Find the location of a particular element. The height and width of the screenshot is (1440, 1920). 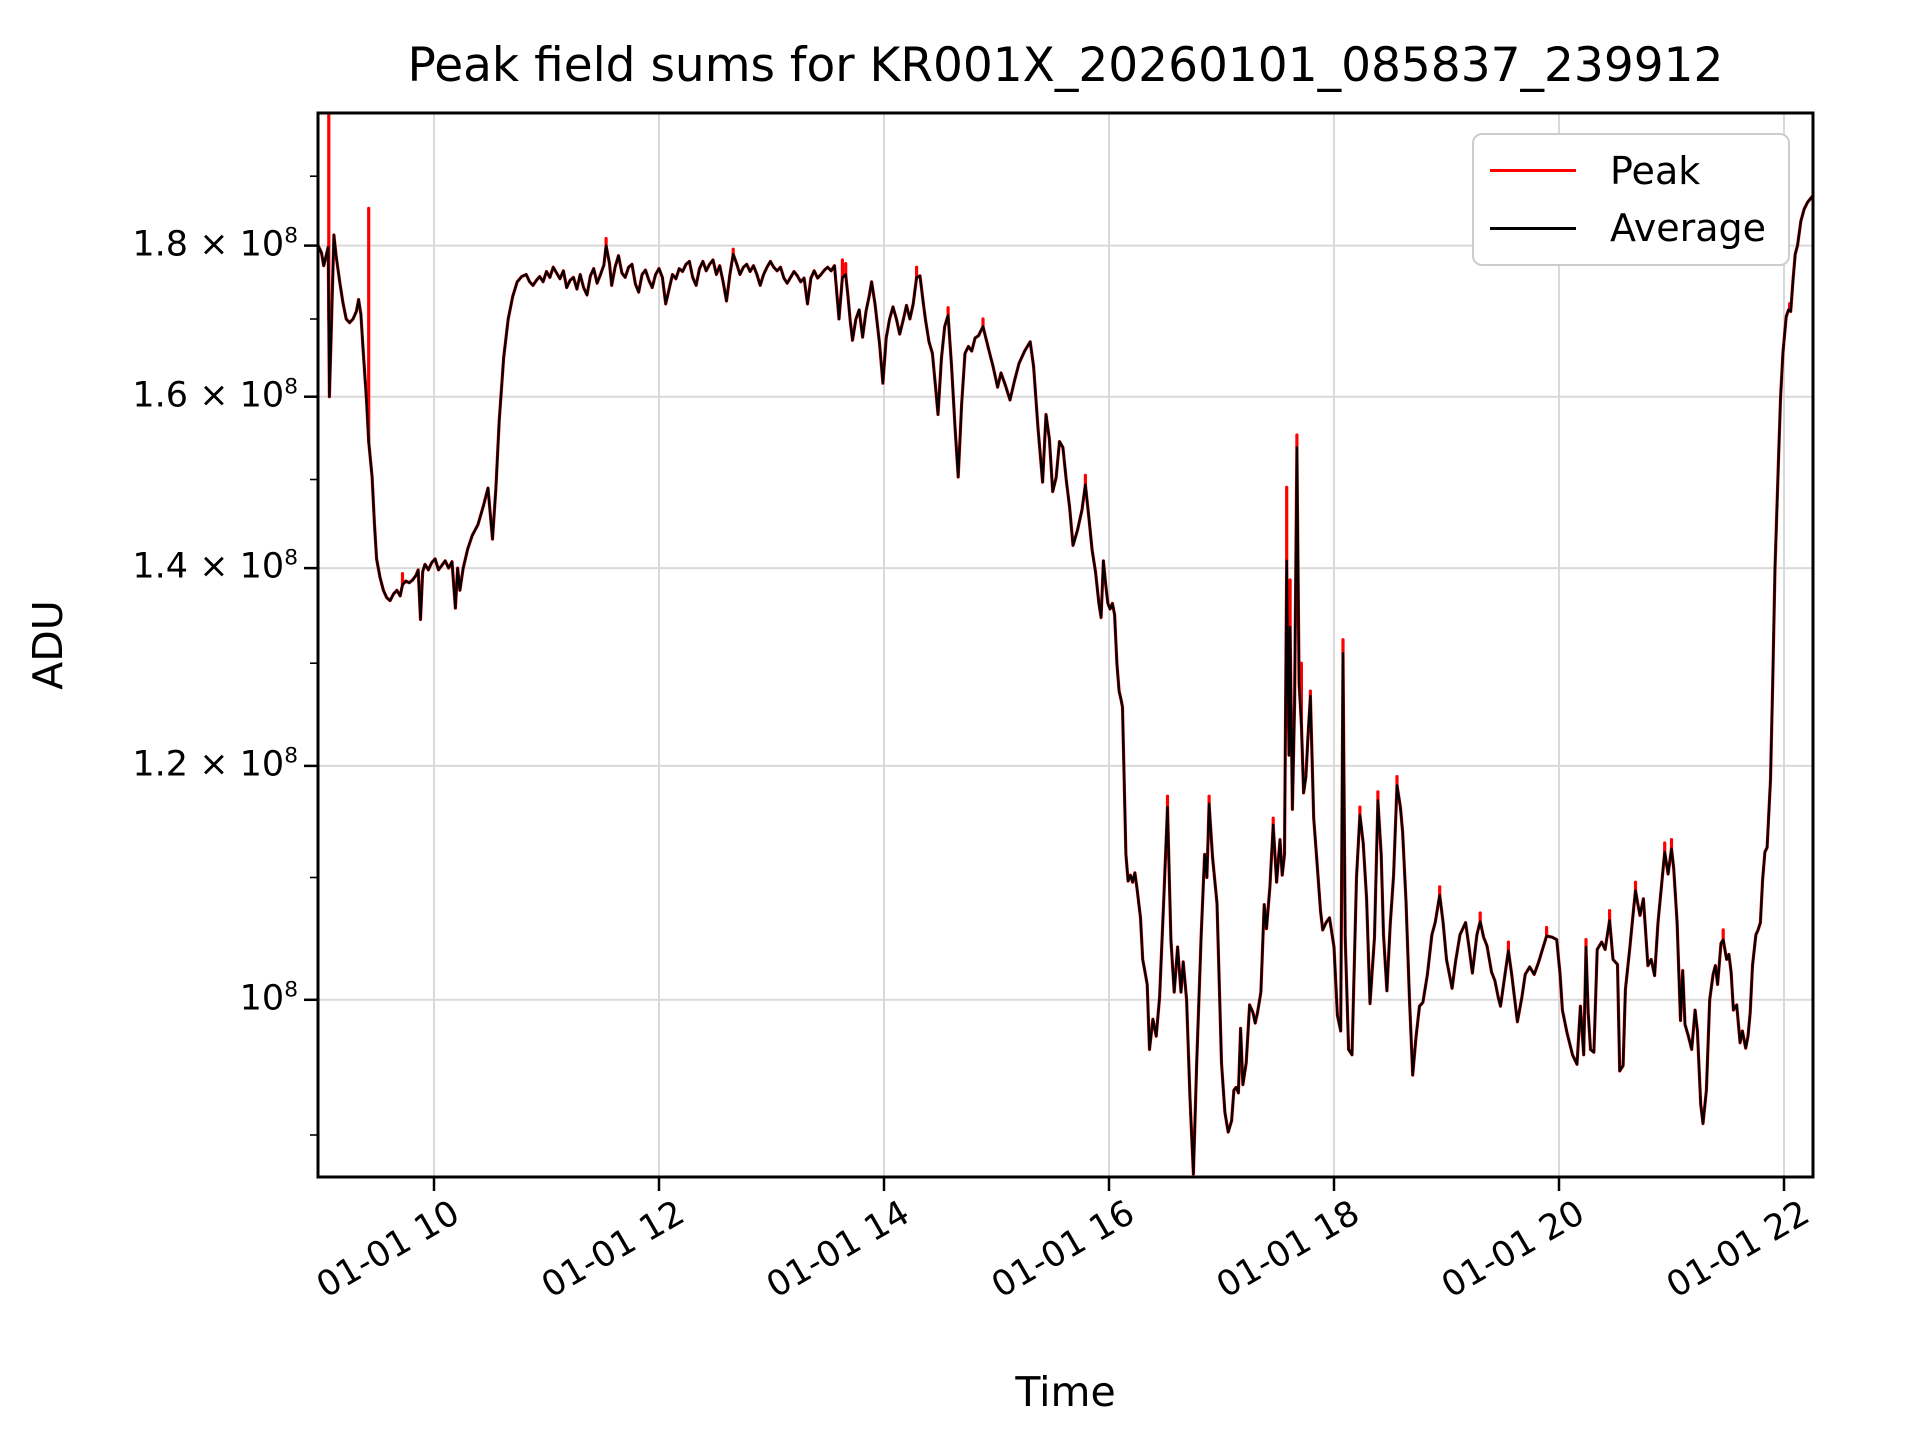

y-tick-label: 1.2 × 108 is located at coordinates (215, 764).